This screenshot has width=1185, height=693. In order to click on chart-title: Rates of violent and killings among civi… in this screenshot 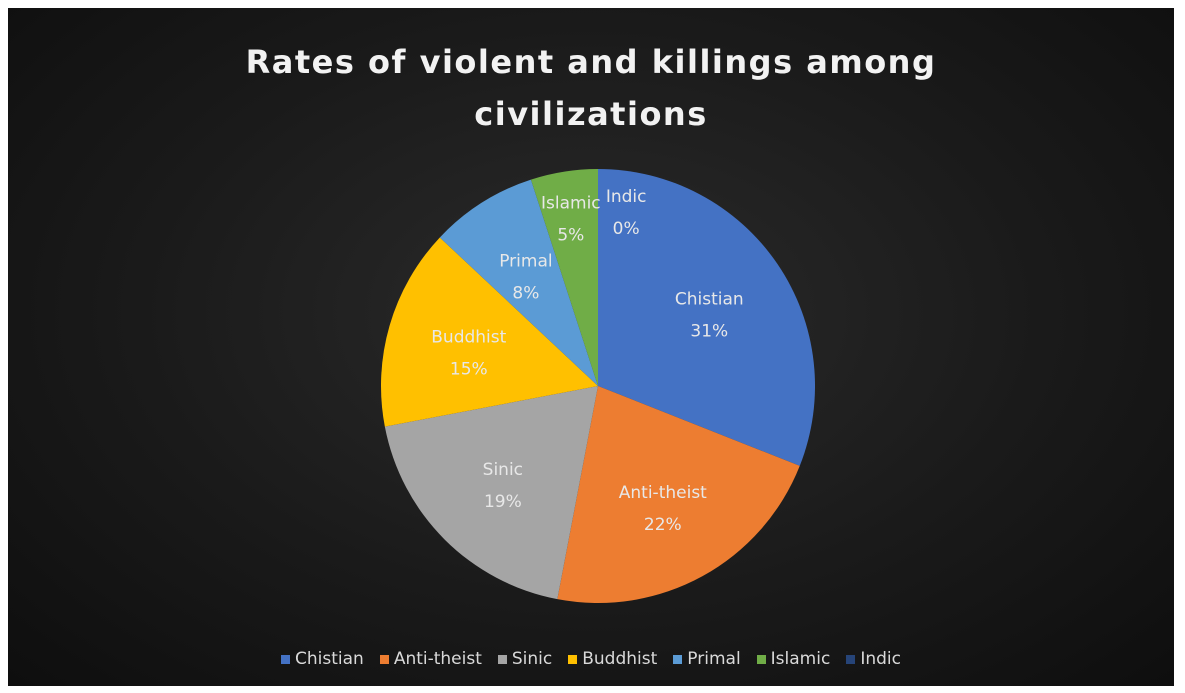, I will do `click(591, 88)`.